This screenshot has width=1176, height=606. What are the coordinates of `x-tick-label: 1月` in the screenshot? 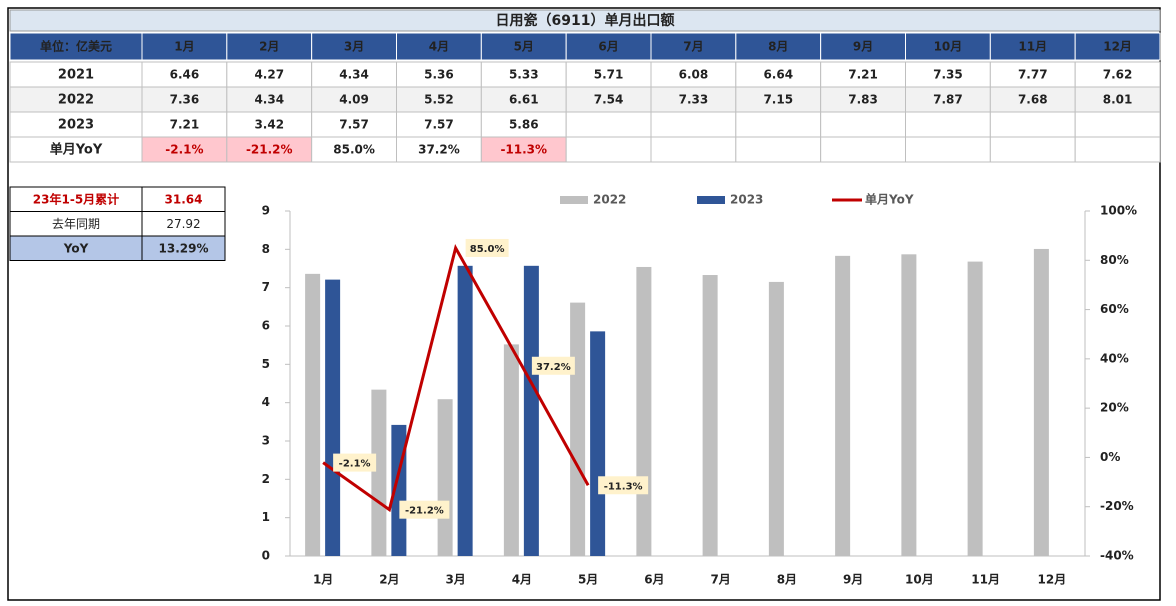 It's located at (323, 580).